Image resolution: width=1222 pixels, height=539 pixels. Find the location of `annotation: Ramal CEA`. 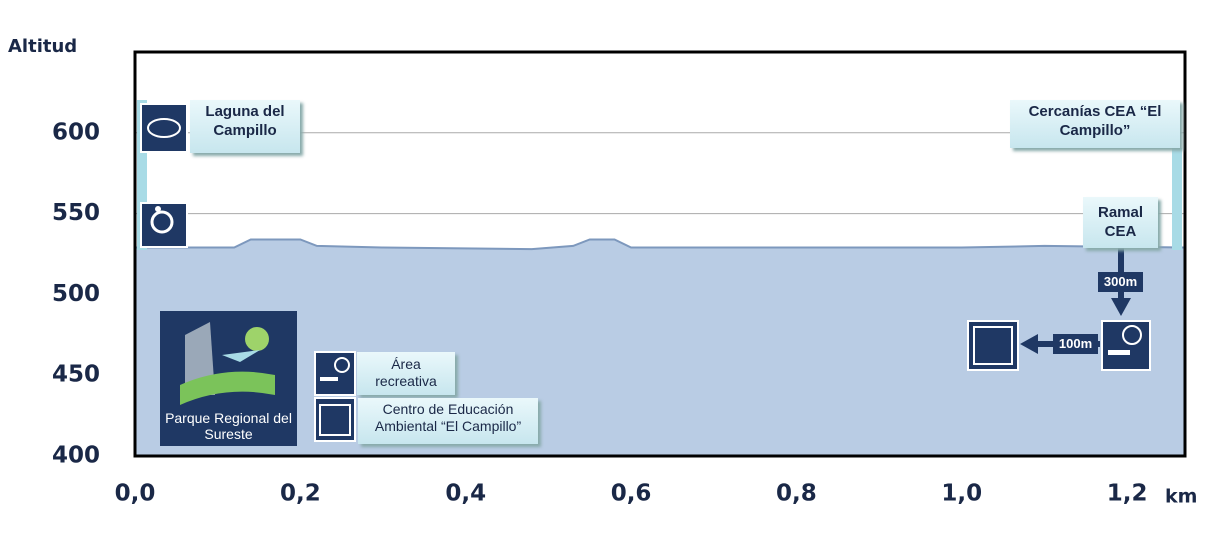

annotation: Ramal CEA is located at coordinates (1120, 222).